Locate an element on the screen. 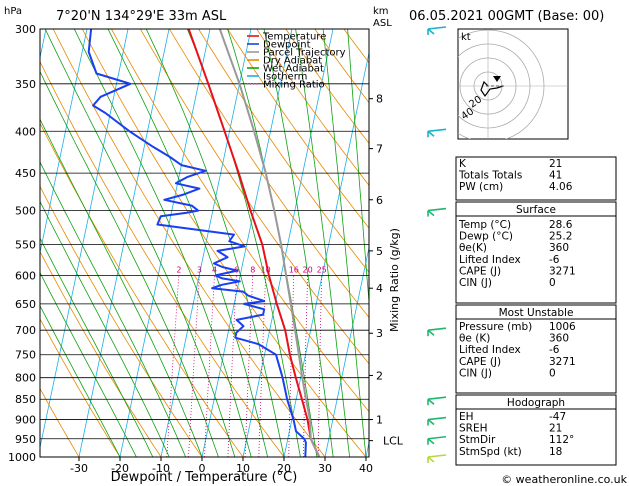 The width and height of the screenshot is (629, 486). pressure-tick-label: 900 is located at coordinates (25, 420).